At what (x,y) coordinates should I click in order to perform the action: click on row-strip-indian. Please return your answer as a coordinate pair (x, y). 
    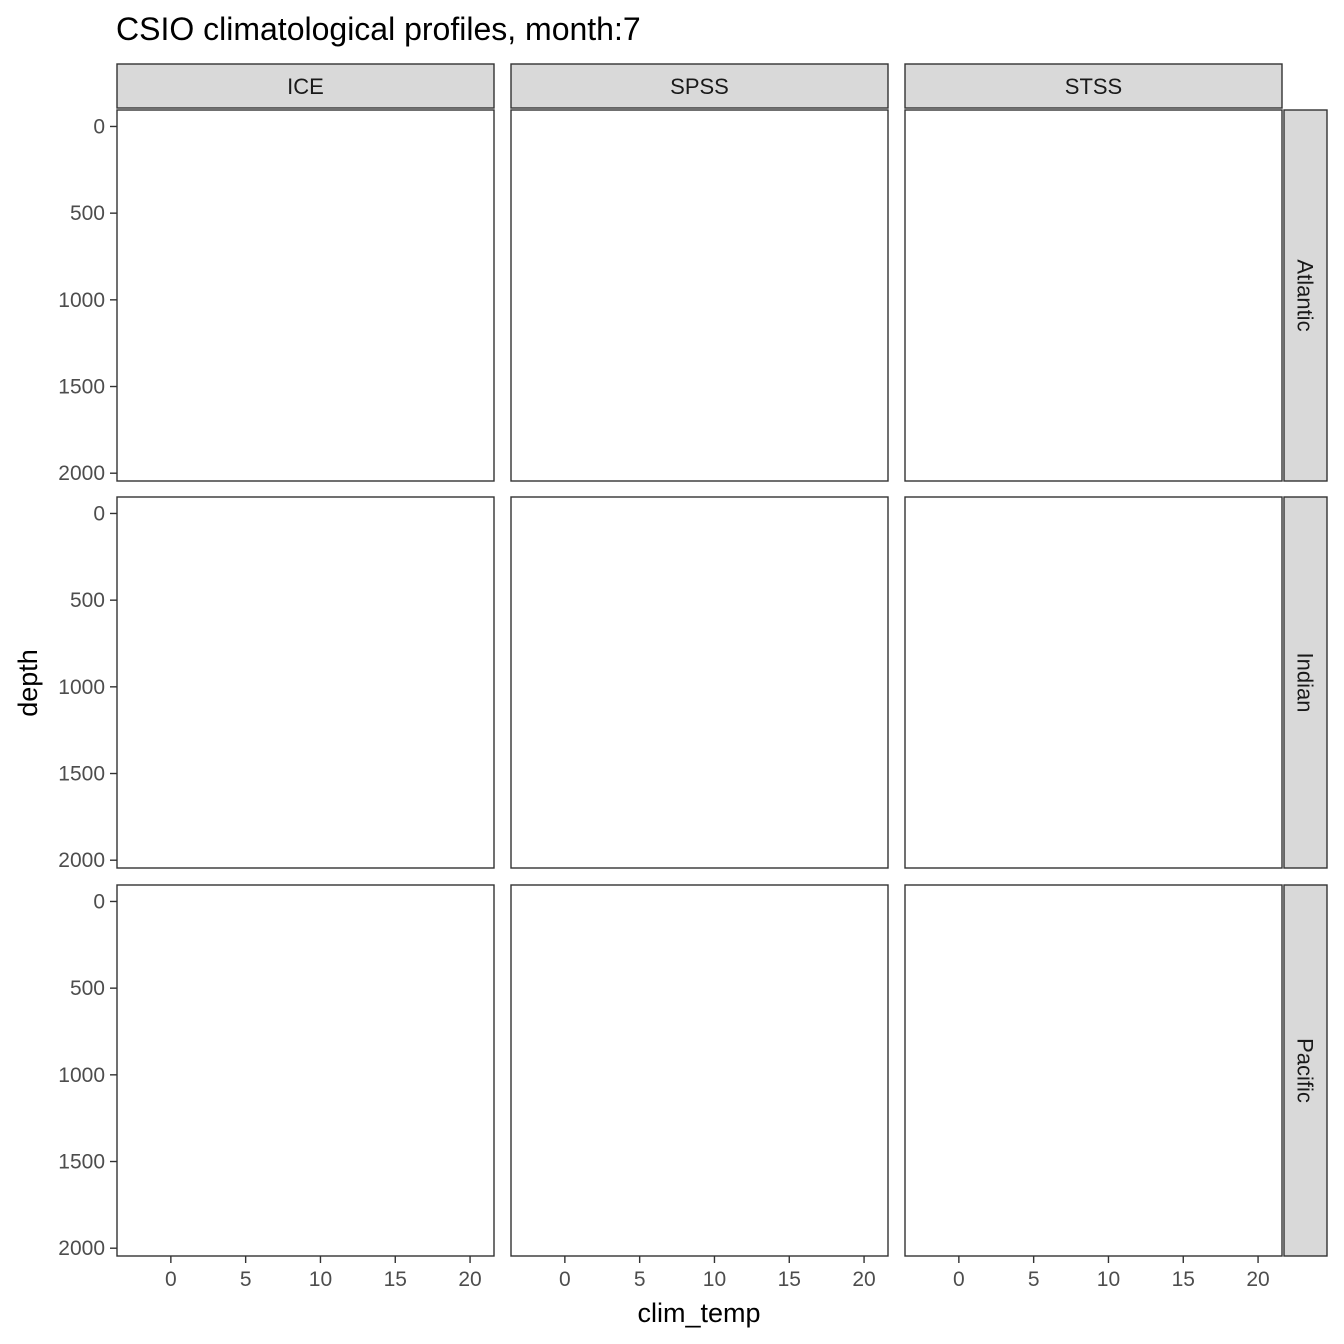
    Looking at the image, I should click on (1305, 682).